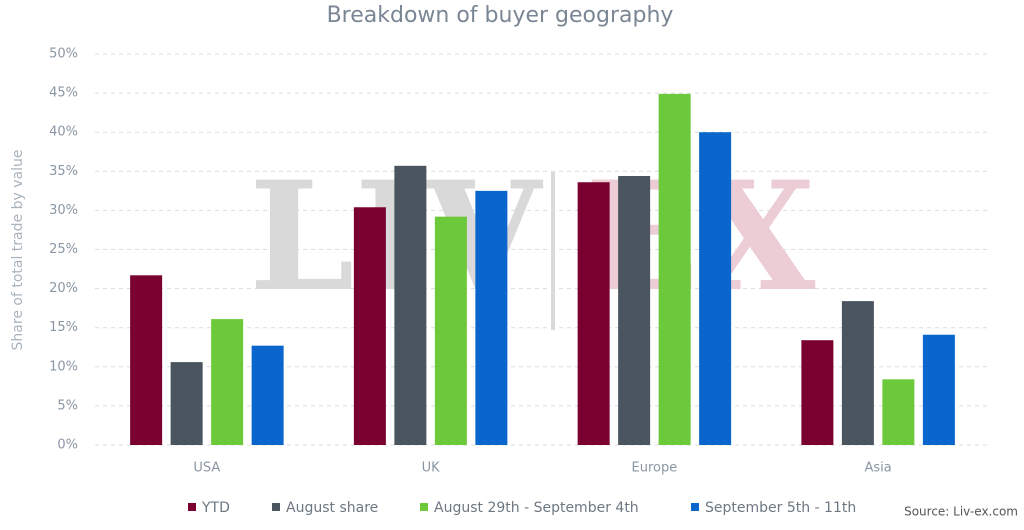 This screenshot has height=530, width=1024. What do you see at coordinates (63, 132) in the screenshot?
I see `y-tick-label: 40%` at bounding box center [63, 132].